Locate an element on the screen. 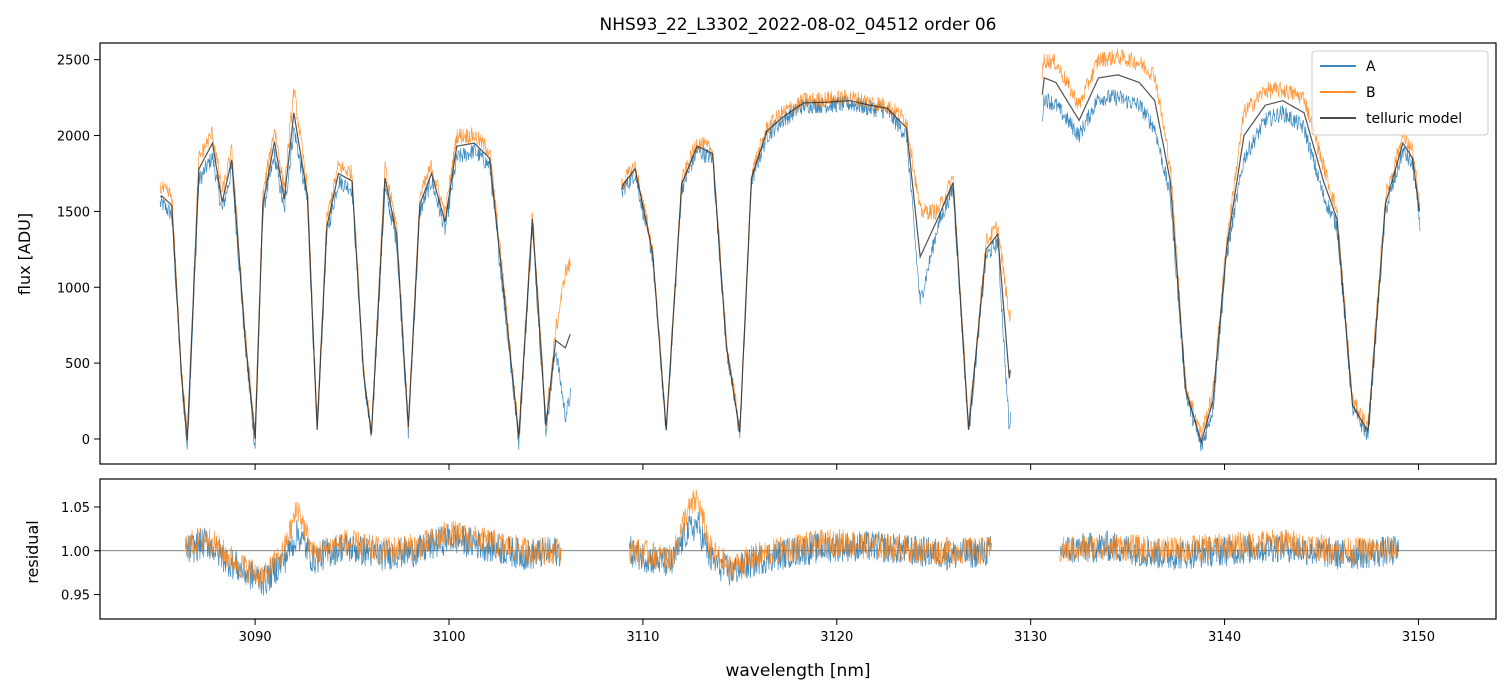 This screenshot has width=1510, height=696. residual-series-group is located at coordinates (798, 542).